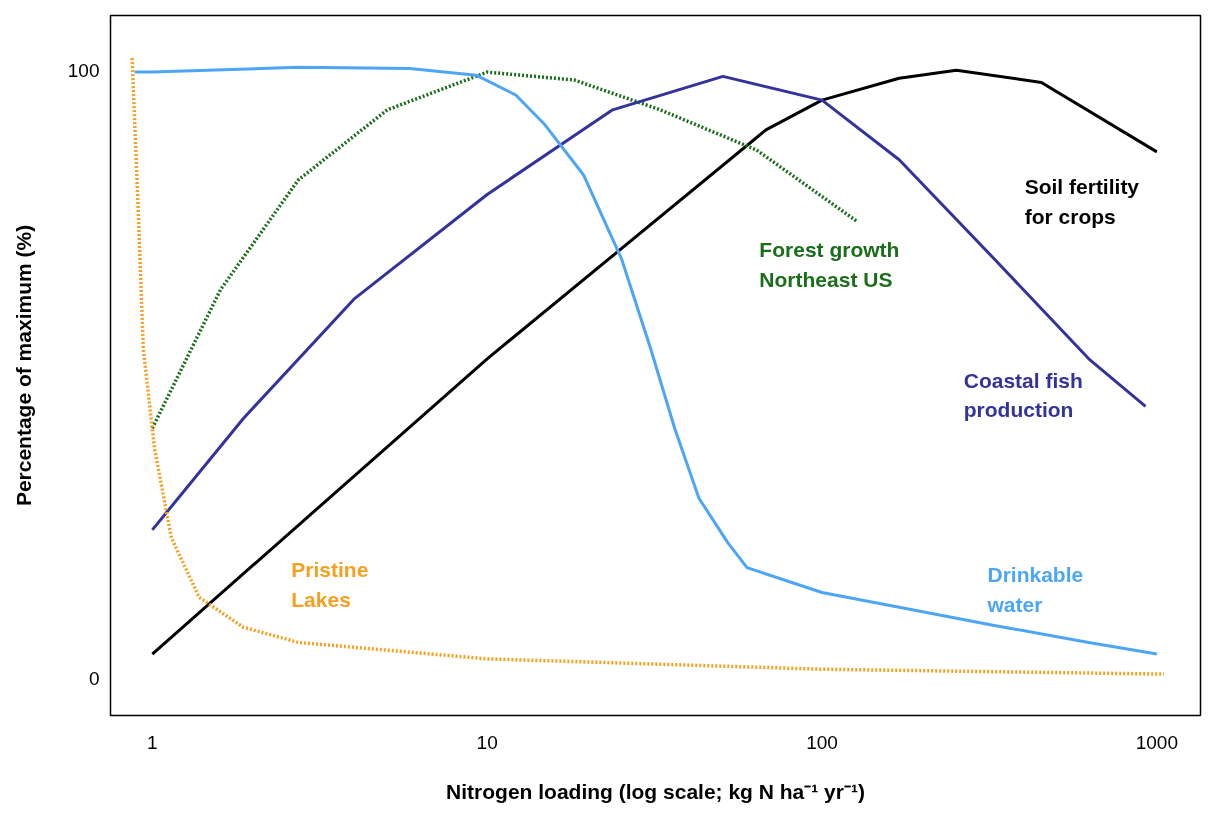 Image resolution: width=1224 pixels, height=817 pixels. What do you see at coordinates (152, 742) in the screenshot?
I see `x-tick-label: 1` at bounding box center [152, 742].